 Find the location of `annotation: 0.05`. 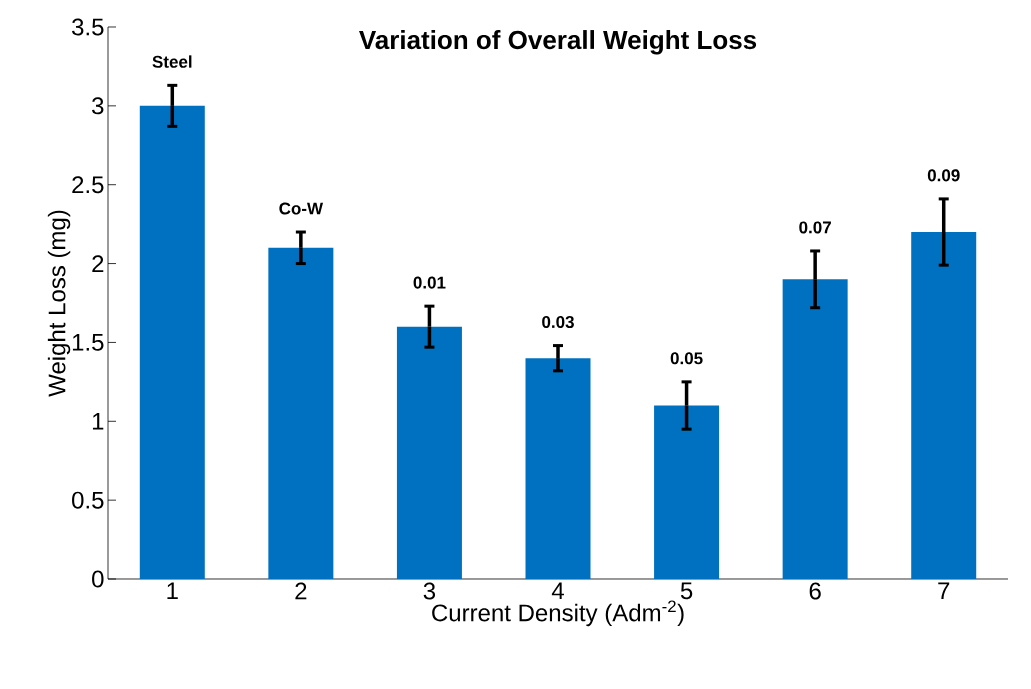

annotation: 0.05 is located at coordinates (686, 358).